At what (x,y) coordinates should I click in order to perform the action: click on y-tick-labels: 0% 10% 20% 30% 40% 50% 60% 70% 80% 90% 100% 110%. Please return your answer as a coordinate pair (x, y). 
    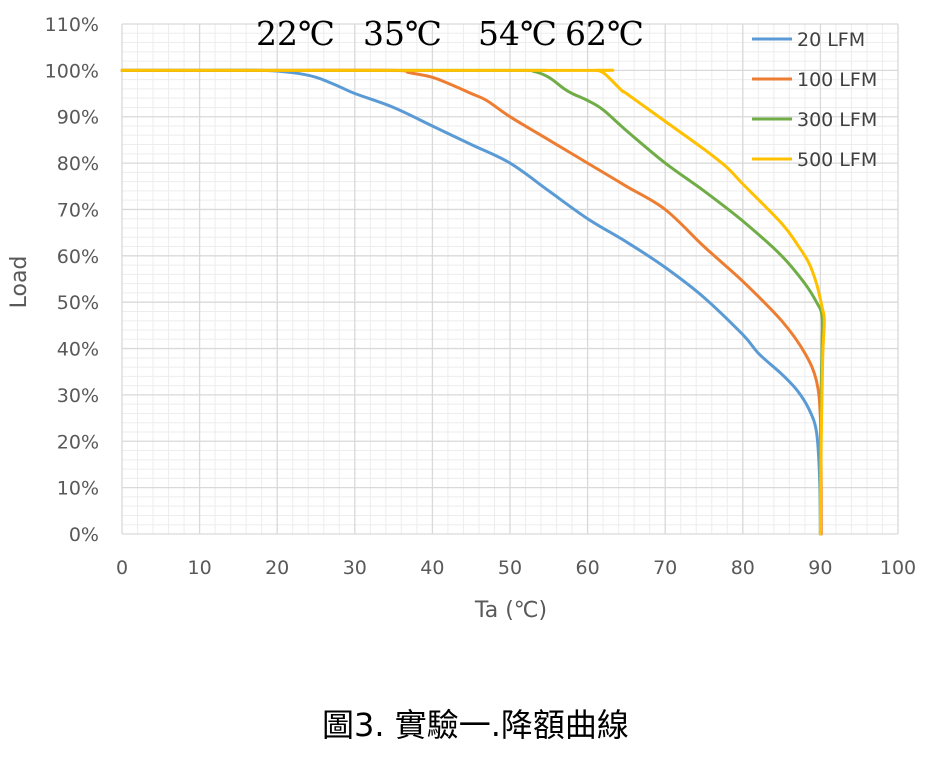
    Looking at the image, I should click on (72, 280).